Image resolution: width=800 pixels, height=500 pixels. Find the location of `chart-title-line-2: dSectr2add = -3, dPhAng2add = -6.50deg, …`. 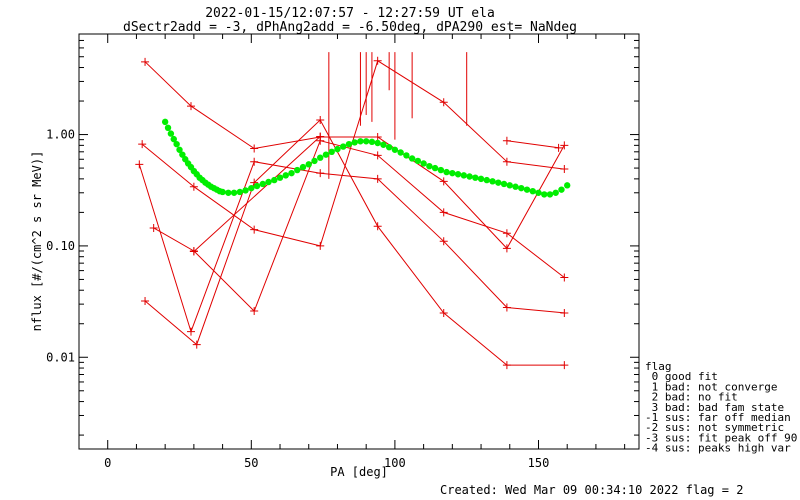

chart-title-line-2: dSectr2add = -3, dPhAng2add = -6.50deg, … is located at coordinates (350, 27).